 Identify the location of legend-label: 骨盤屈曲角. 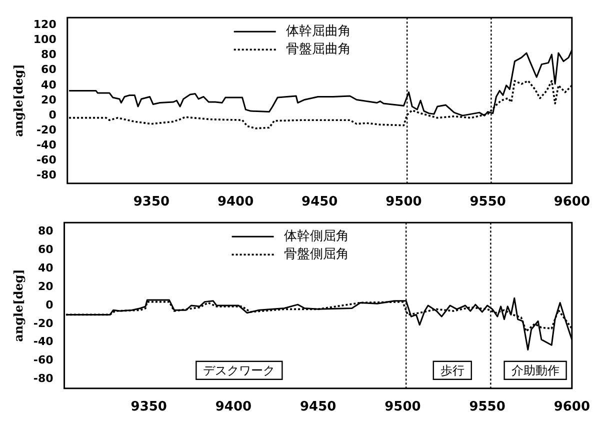
(318, 49).